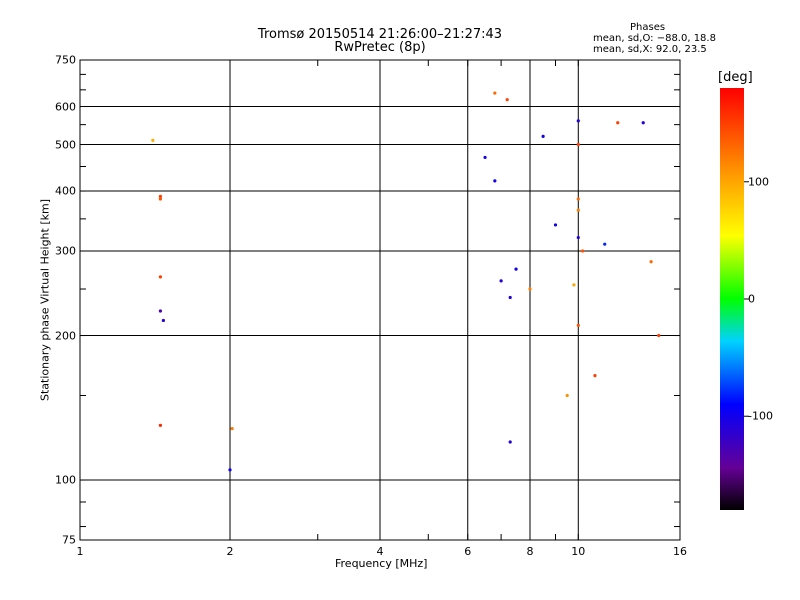 The image size is (800, 600). What do you see at coordinates (65, 107) in the screenshot?
I see `y-tick-label: 600` at bounding box center [65, 107].